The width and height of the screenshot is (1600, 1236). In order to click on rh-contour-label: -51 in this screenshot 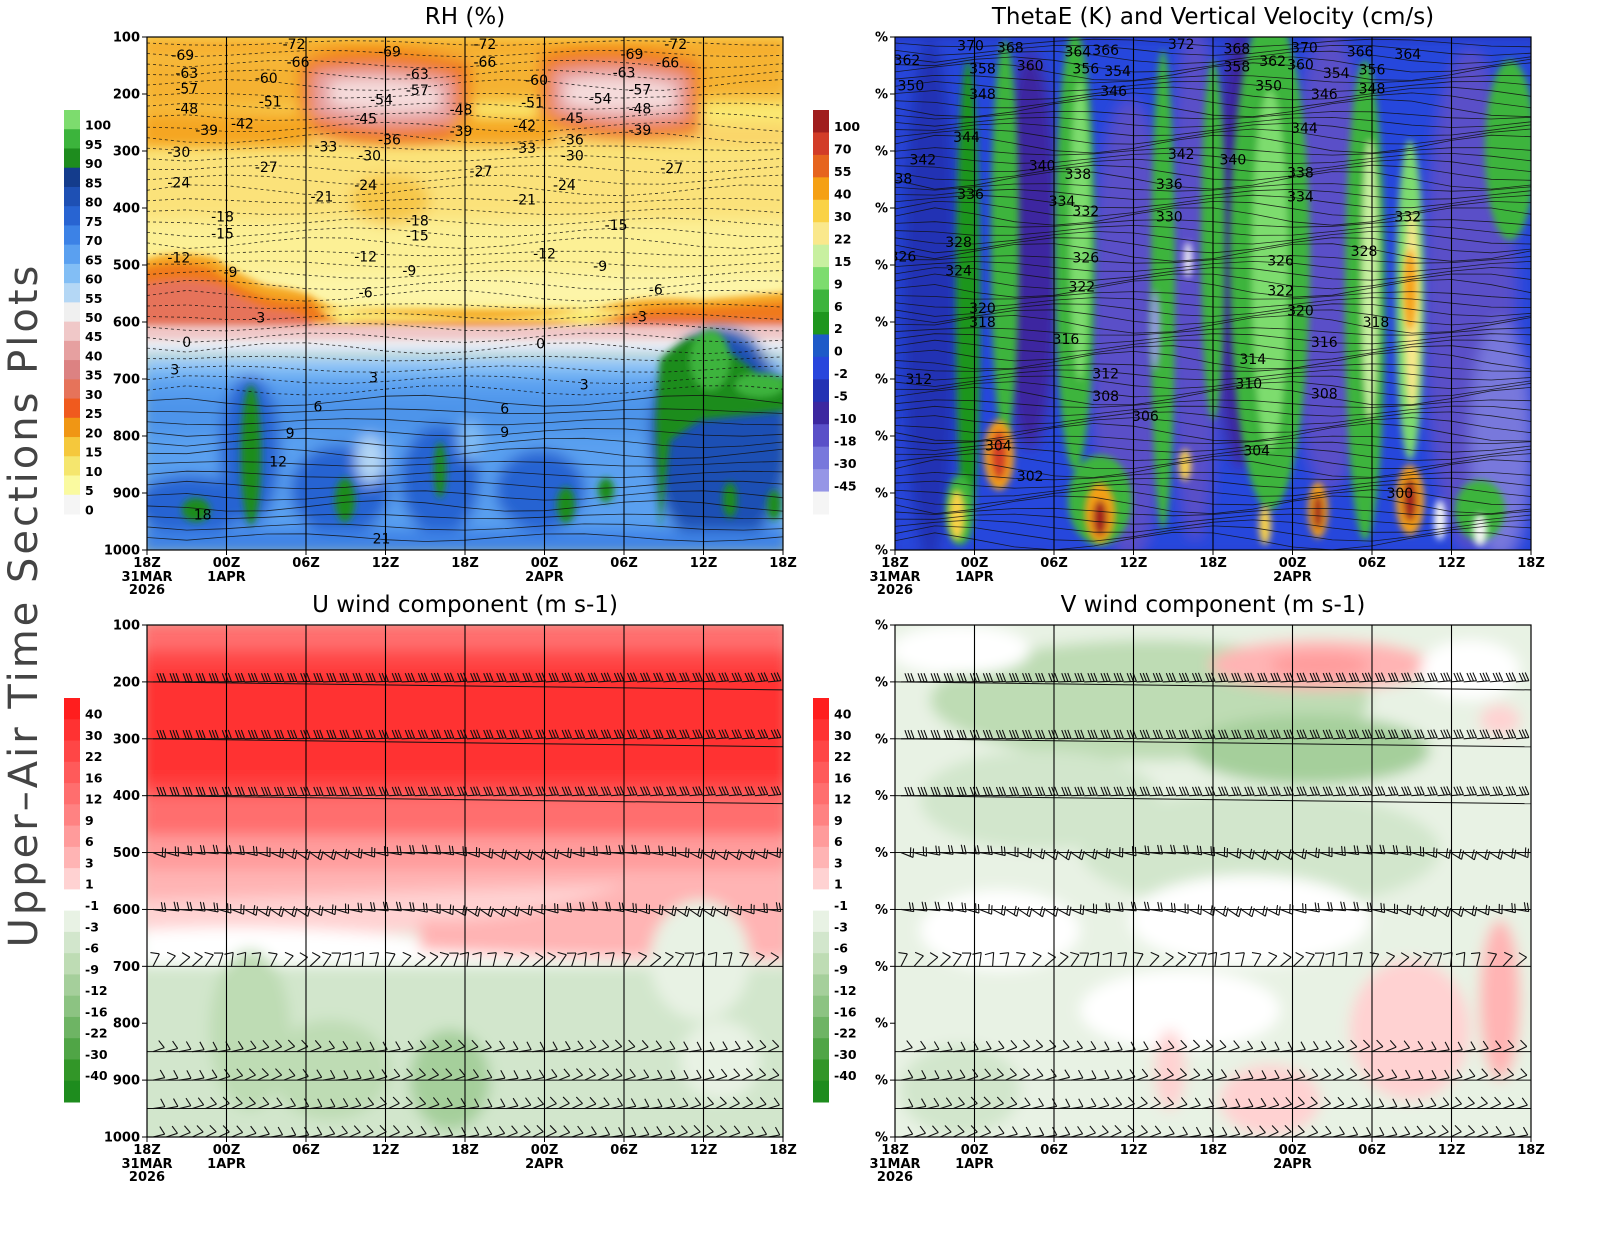, I will do `click(270, 102)`.